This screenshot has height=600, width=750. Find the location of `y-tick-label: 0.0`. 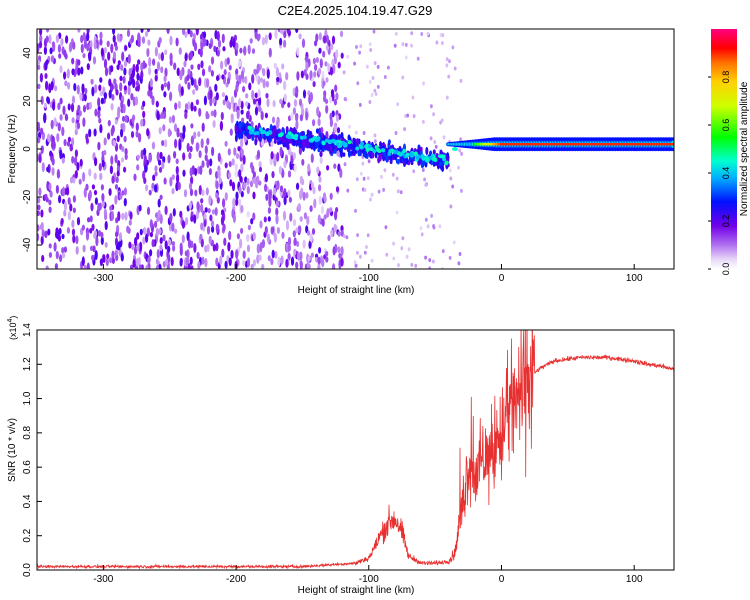

y-tick-label: 0.0 is located at coordinates (27, 570).